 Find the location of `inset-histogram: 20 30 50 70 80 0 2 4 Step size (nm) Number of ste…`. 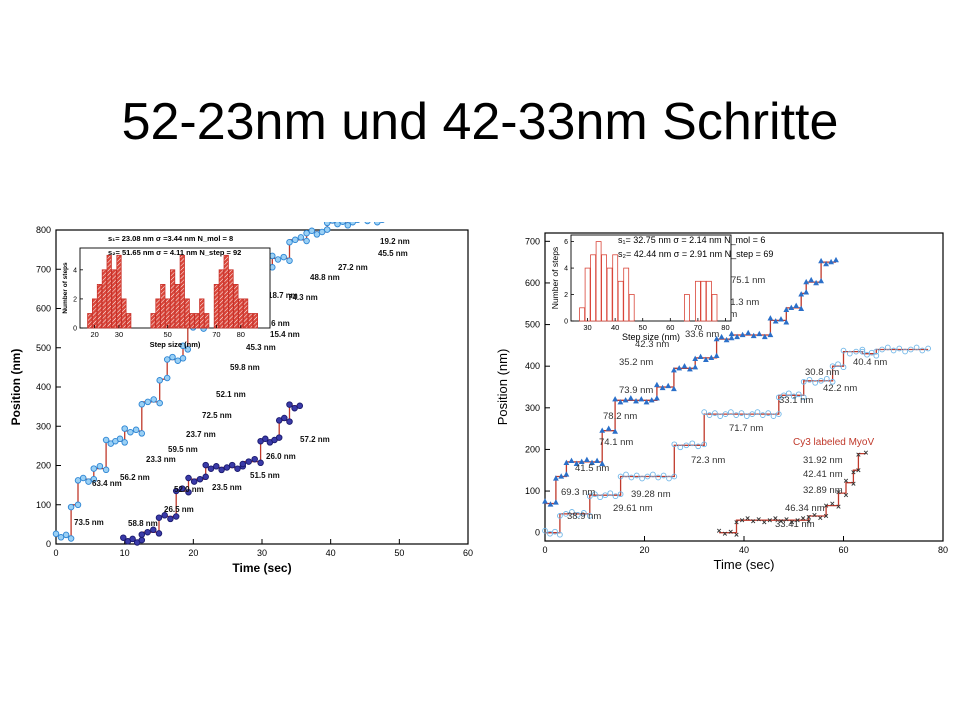

inset-histogram: 20 30 50 70 80 0 2 4 Step size (nm) Number of ste… is located at coordinates (166, 291).